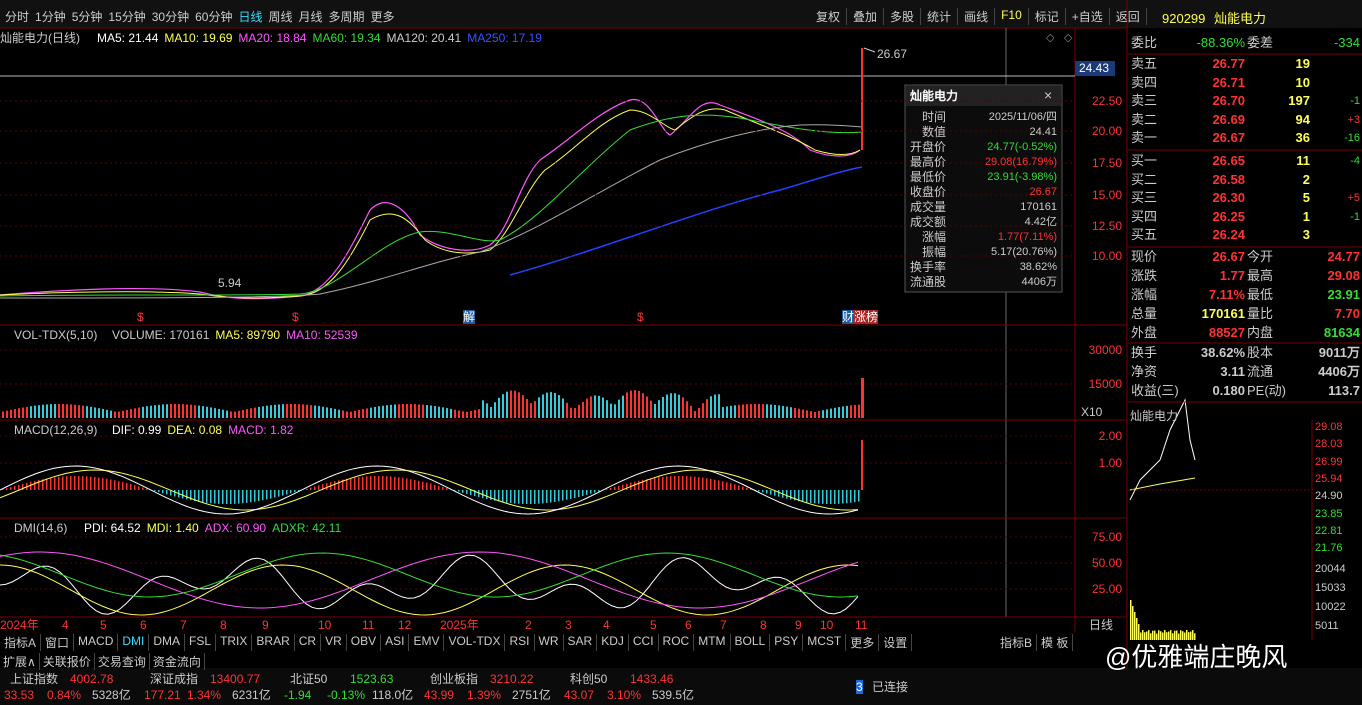  What do you see at coordinates (1092, 412) in the screenshot?
I see `scale-label: X10` at bounding box center [1092, 412].